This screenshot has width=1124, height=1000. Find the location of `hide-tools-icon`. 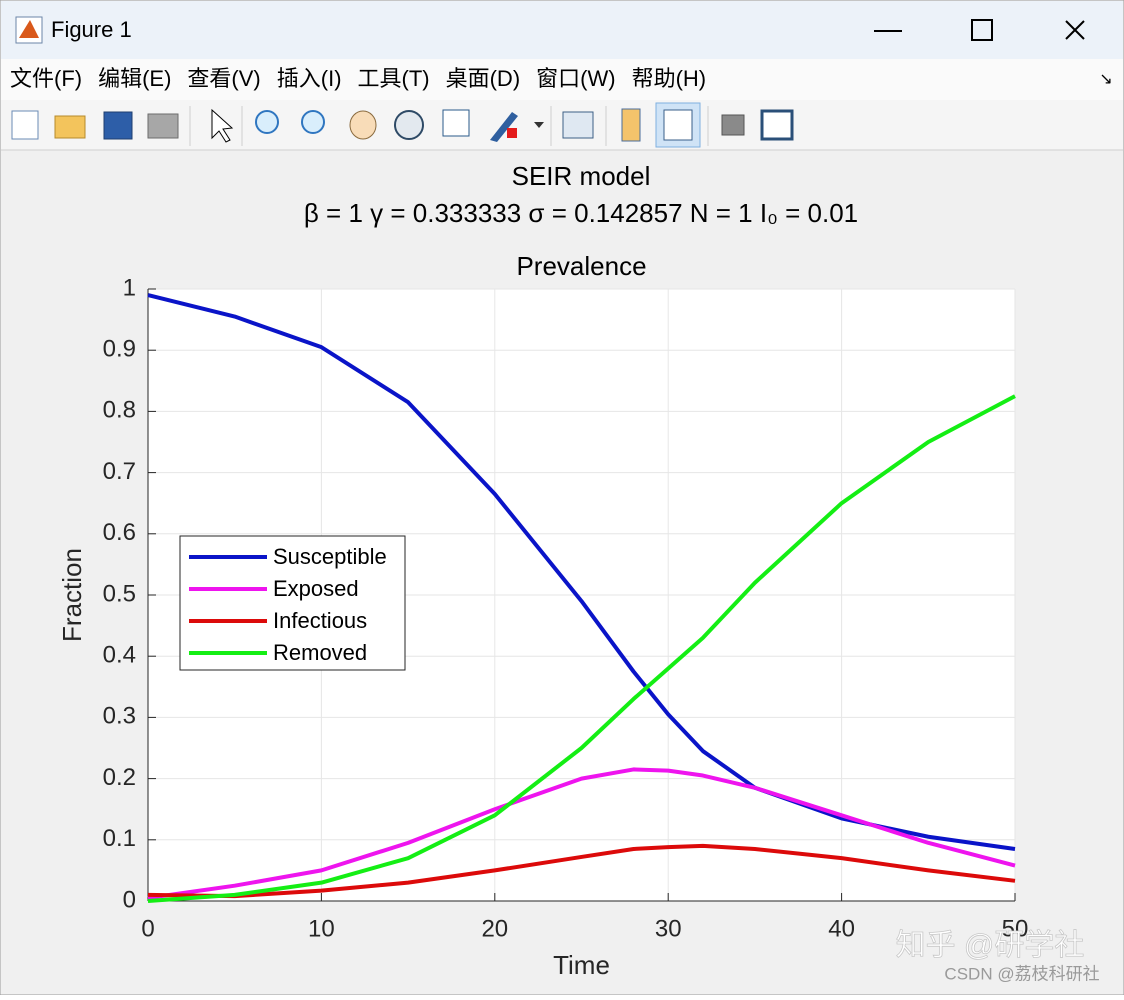

hide-tools-icon is located at coordinates (733, 125).